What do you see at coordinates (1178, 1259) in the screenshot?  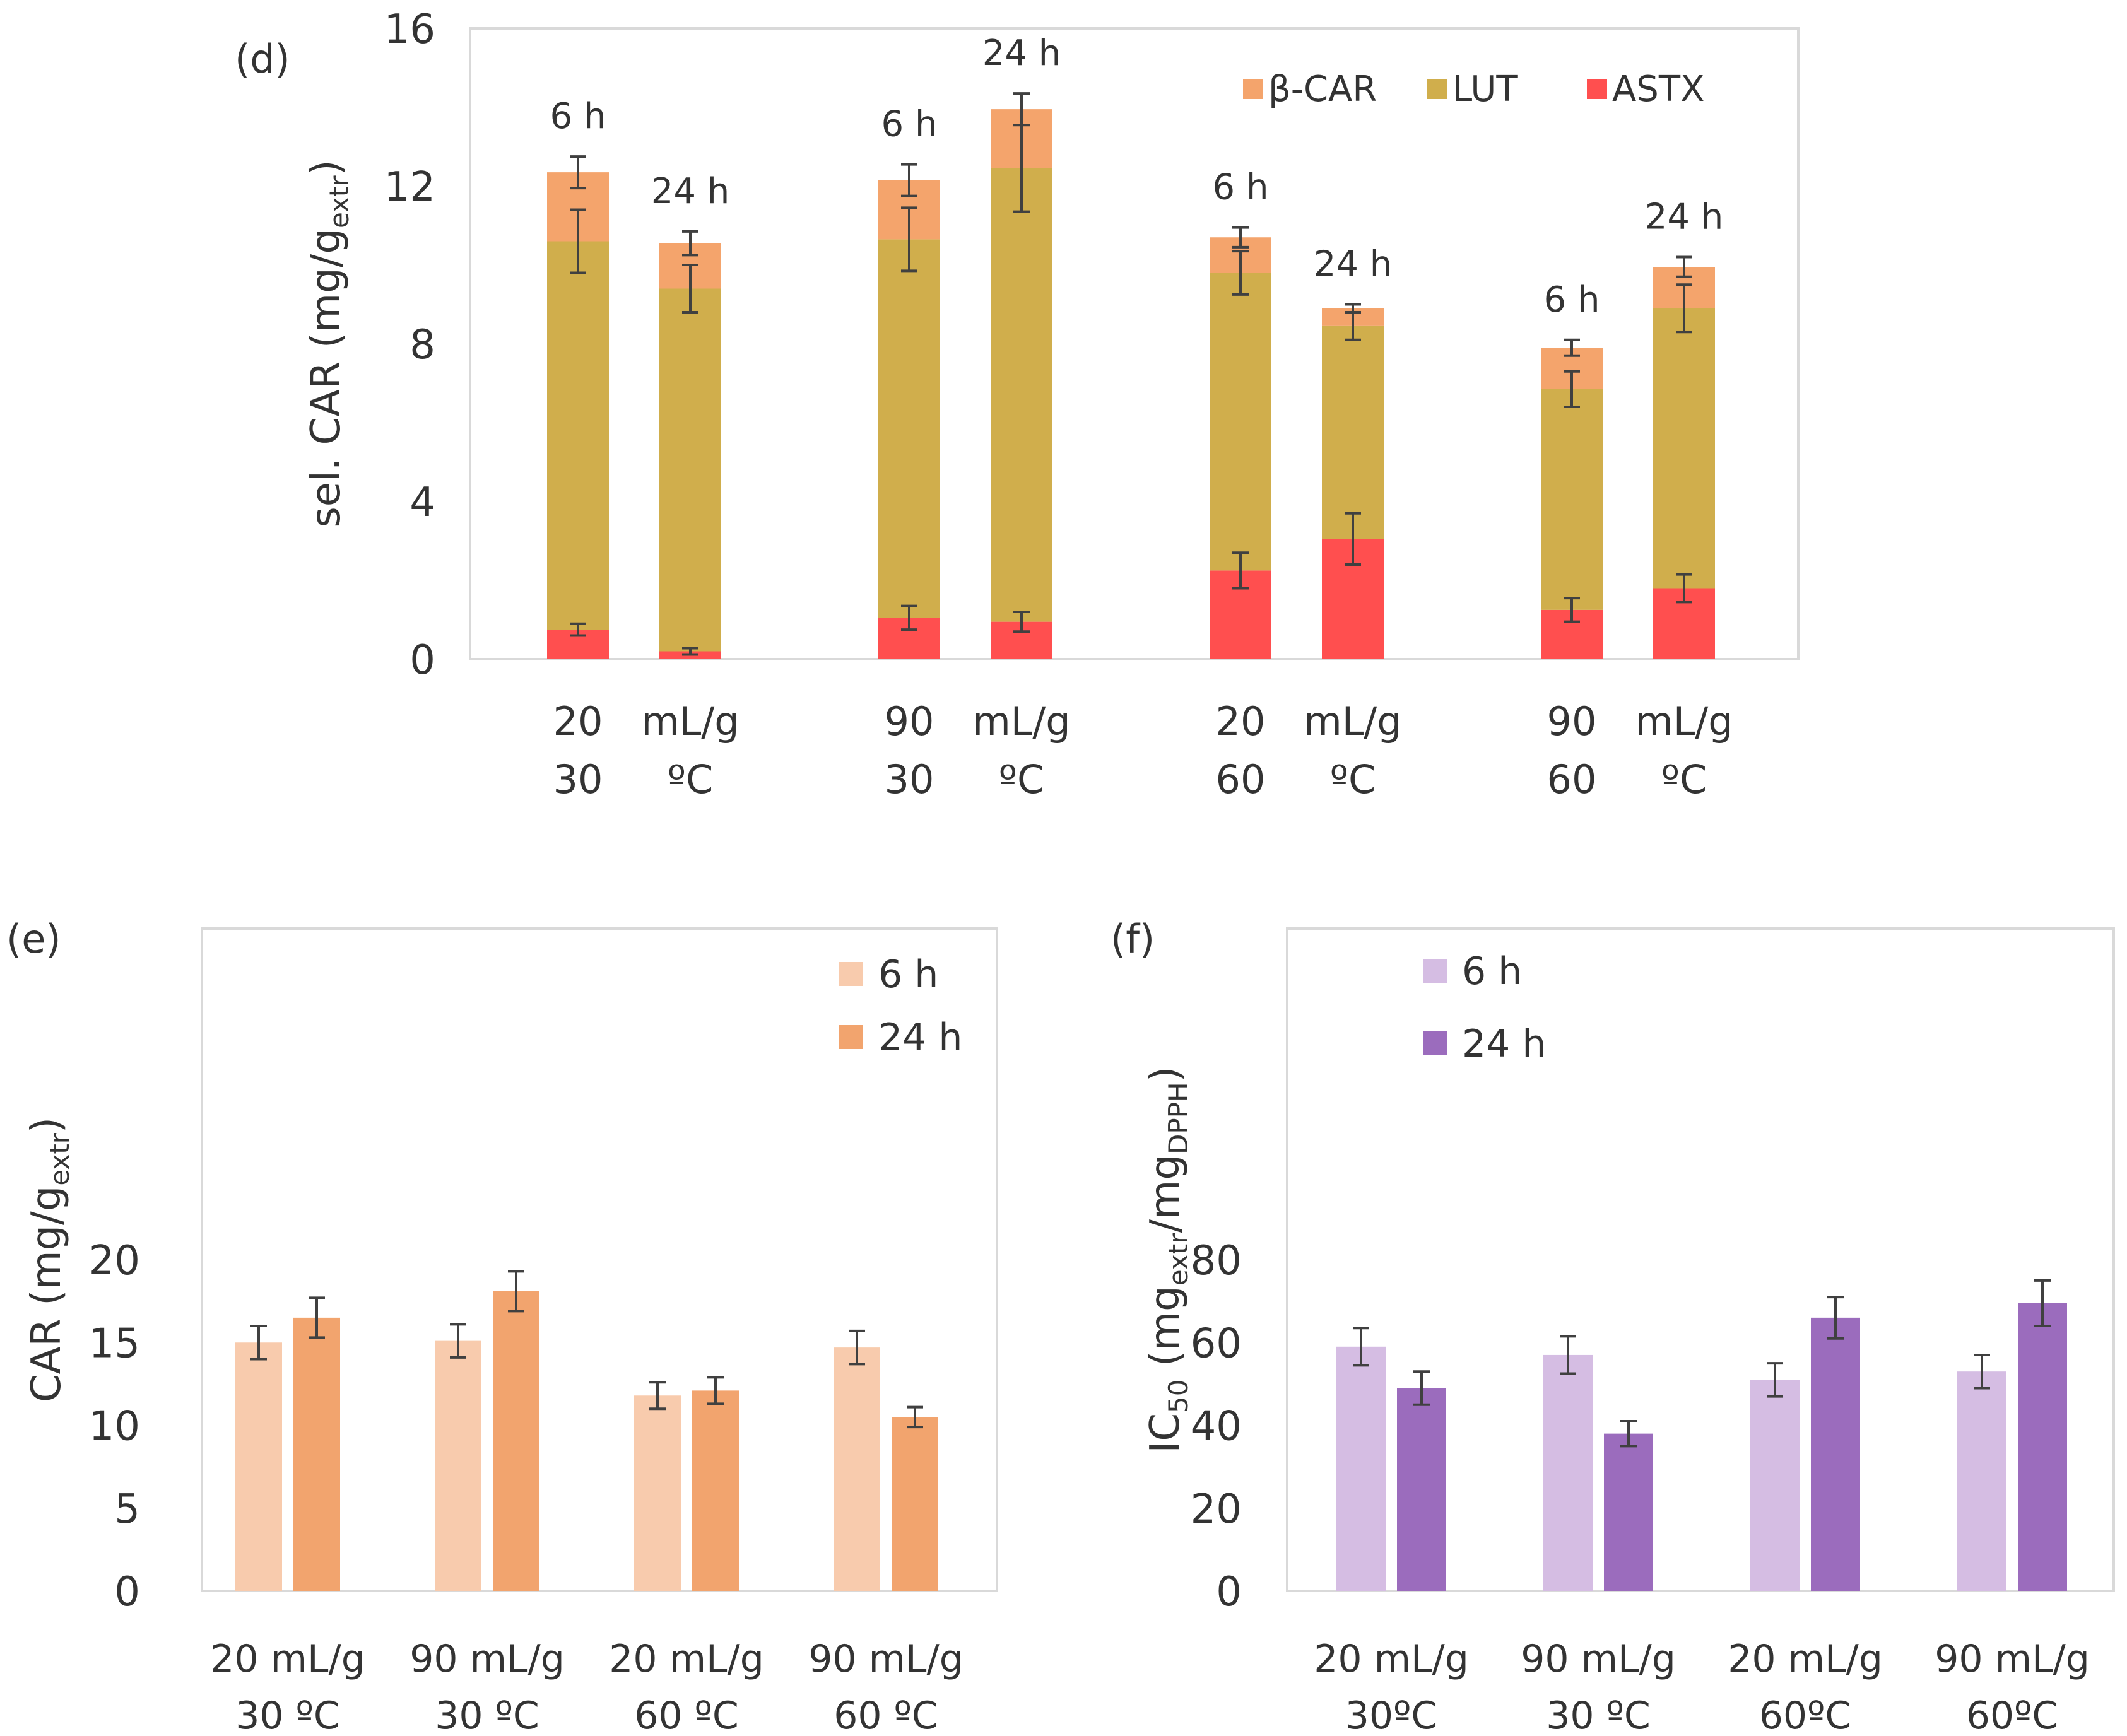 I see `y-axis-label-sub2-f: extr` at bounding box center [1178, 1259].